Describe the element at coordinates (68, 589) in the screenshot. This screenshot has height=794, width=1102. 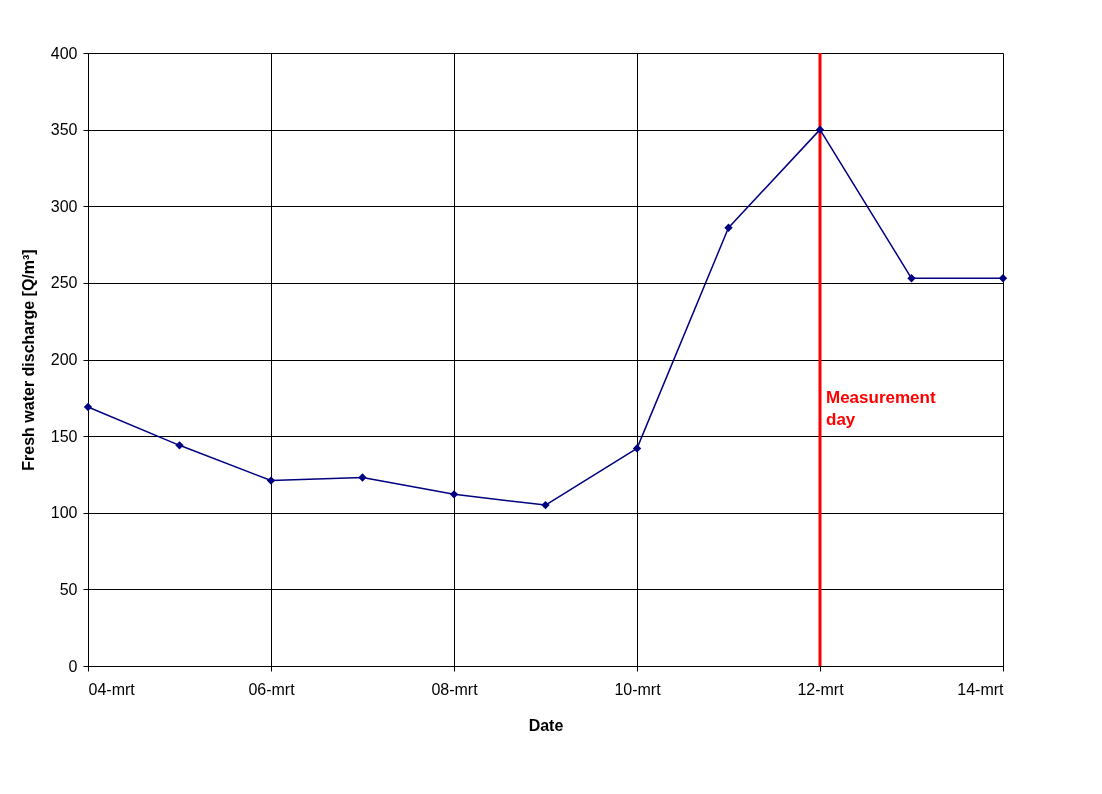
I see `y-tick-label: 50` at that location.